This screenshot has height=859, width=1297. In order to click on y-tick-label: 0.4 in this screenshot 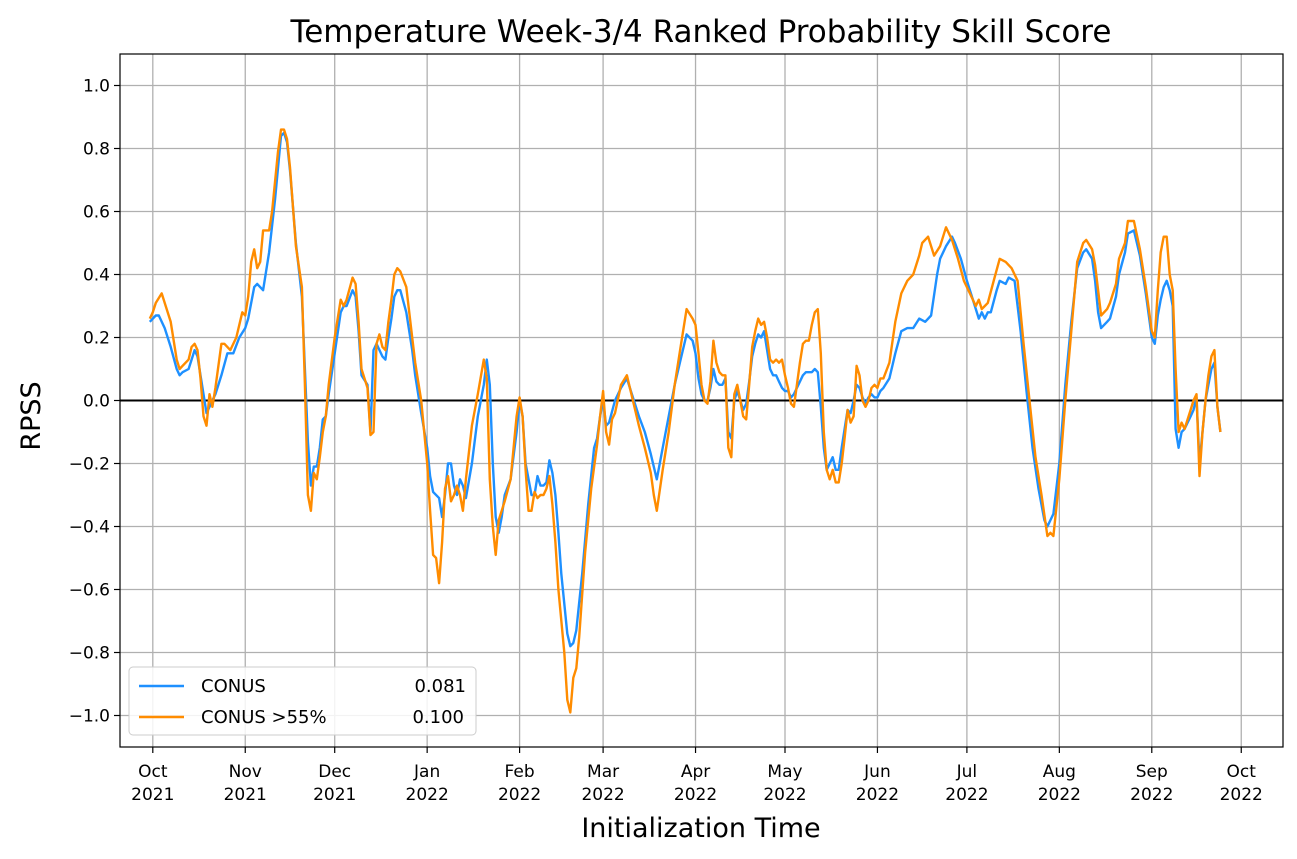, I will do `click(96, 276)`.